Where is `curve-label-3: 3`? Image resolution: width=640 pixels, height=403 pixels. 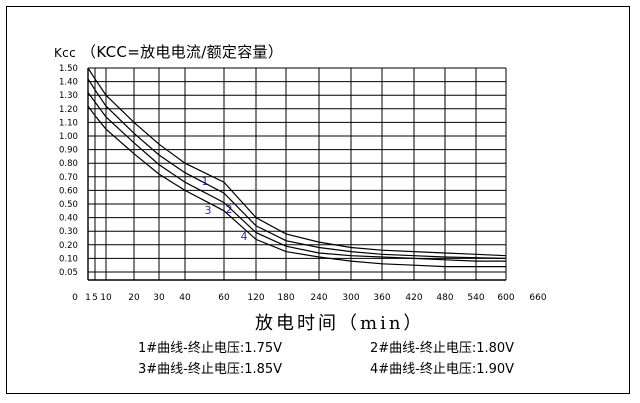 curve-label-3: 3 is located at coordinates (208, 210).